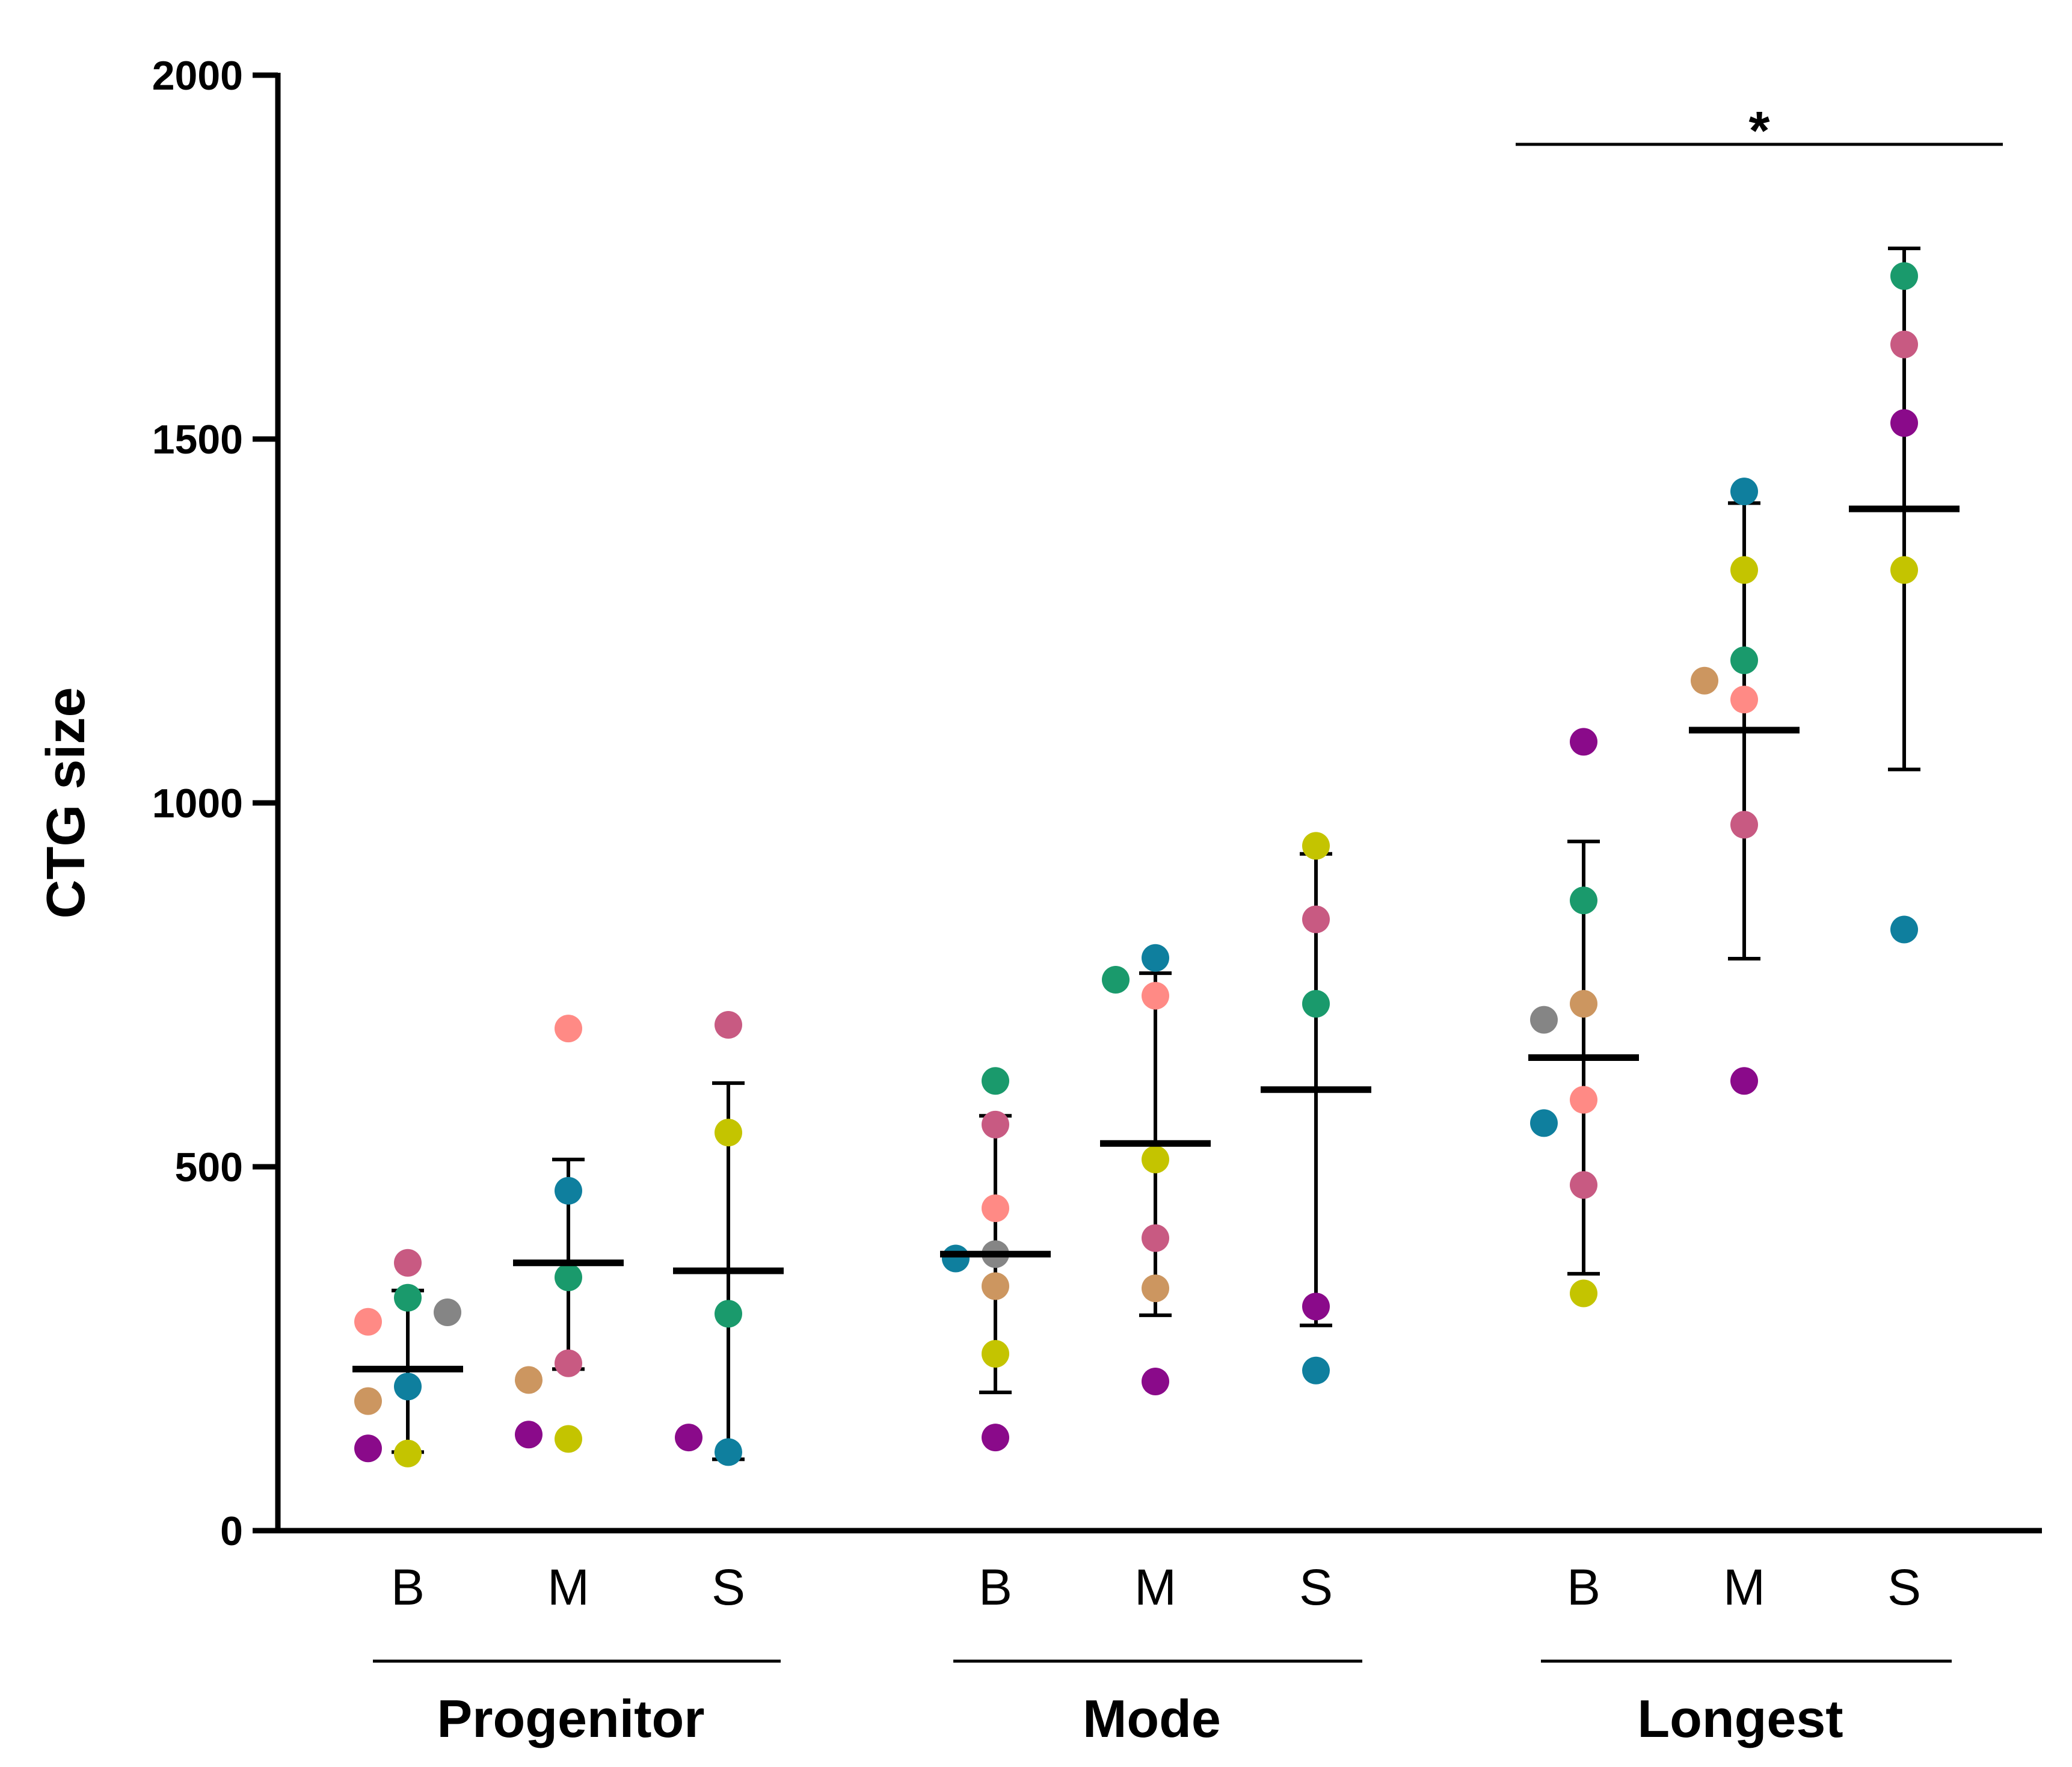 This screenshot has width=2072, height=1767. What do you see at coordinates (209, 1167) in the screenshot?
I see `y-tick-label: 500` at bounding box center [209, 1167].